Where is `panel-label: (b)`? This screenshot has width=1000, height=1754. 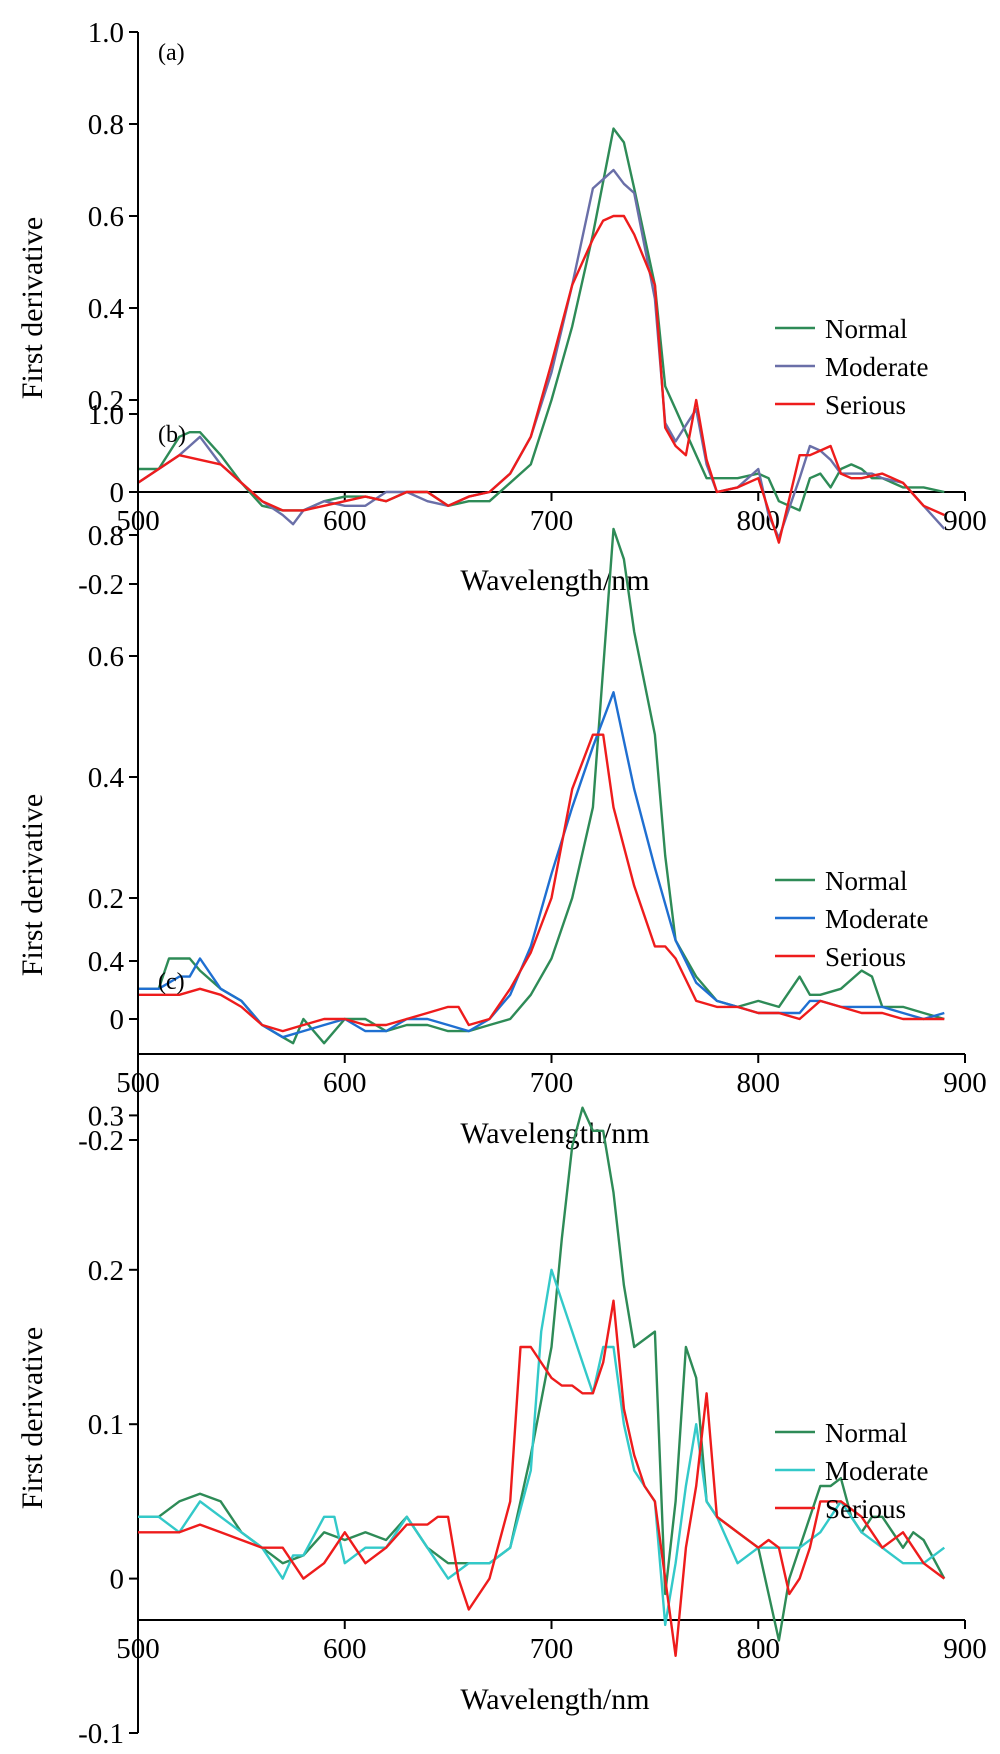 panel-label: (b) is located at coordinates (172, 435).